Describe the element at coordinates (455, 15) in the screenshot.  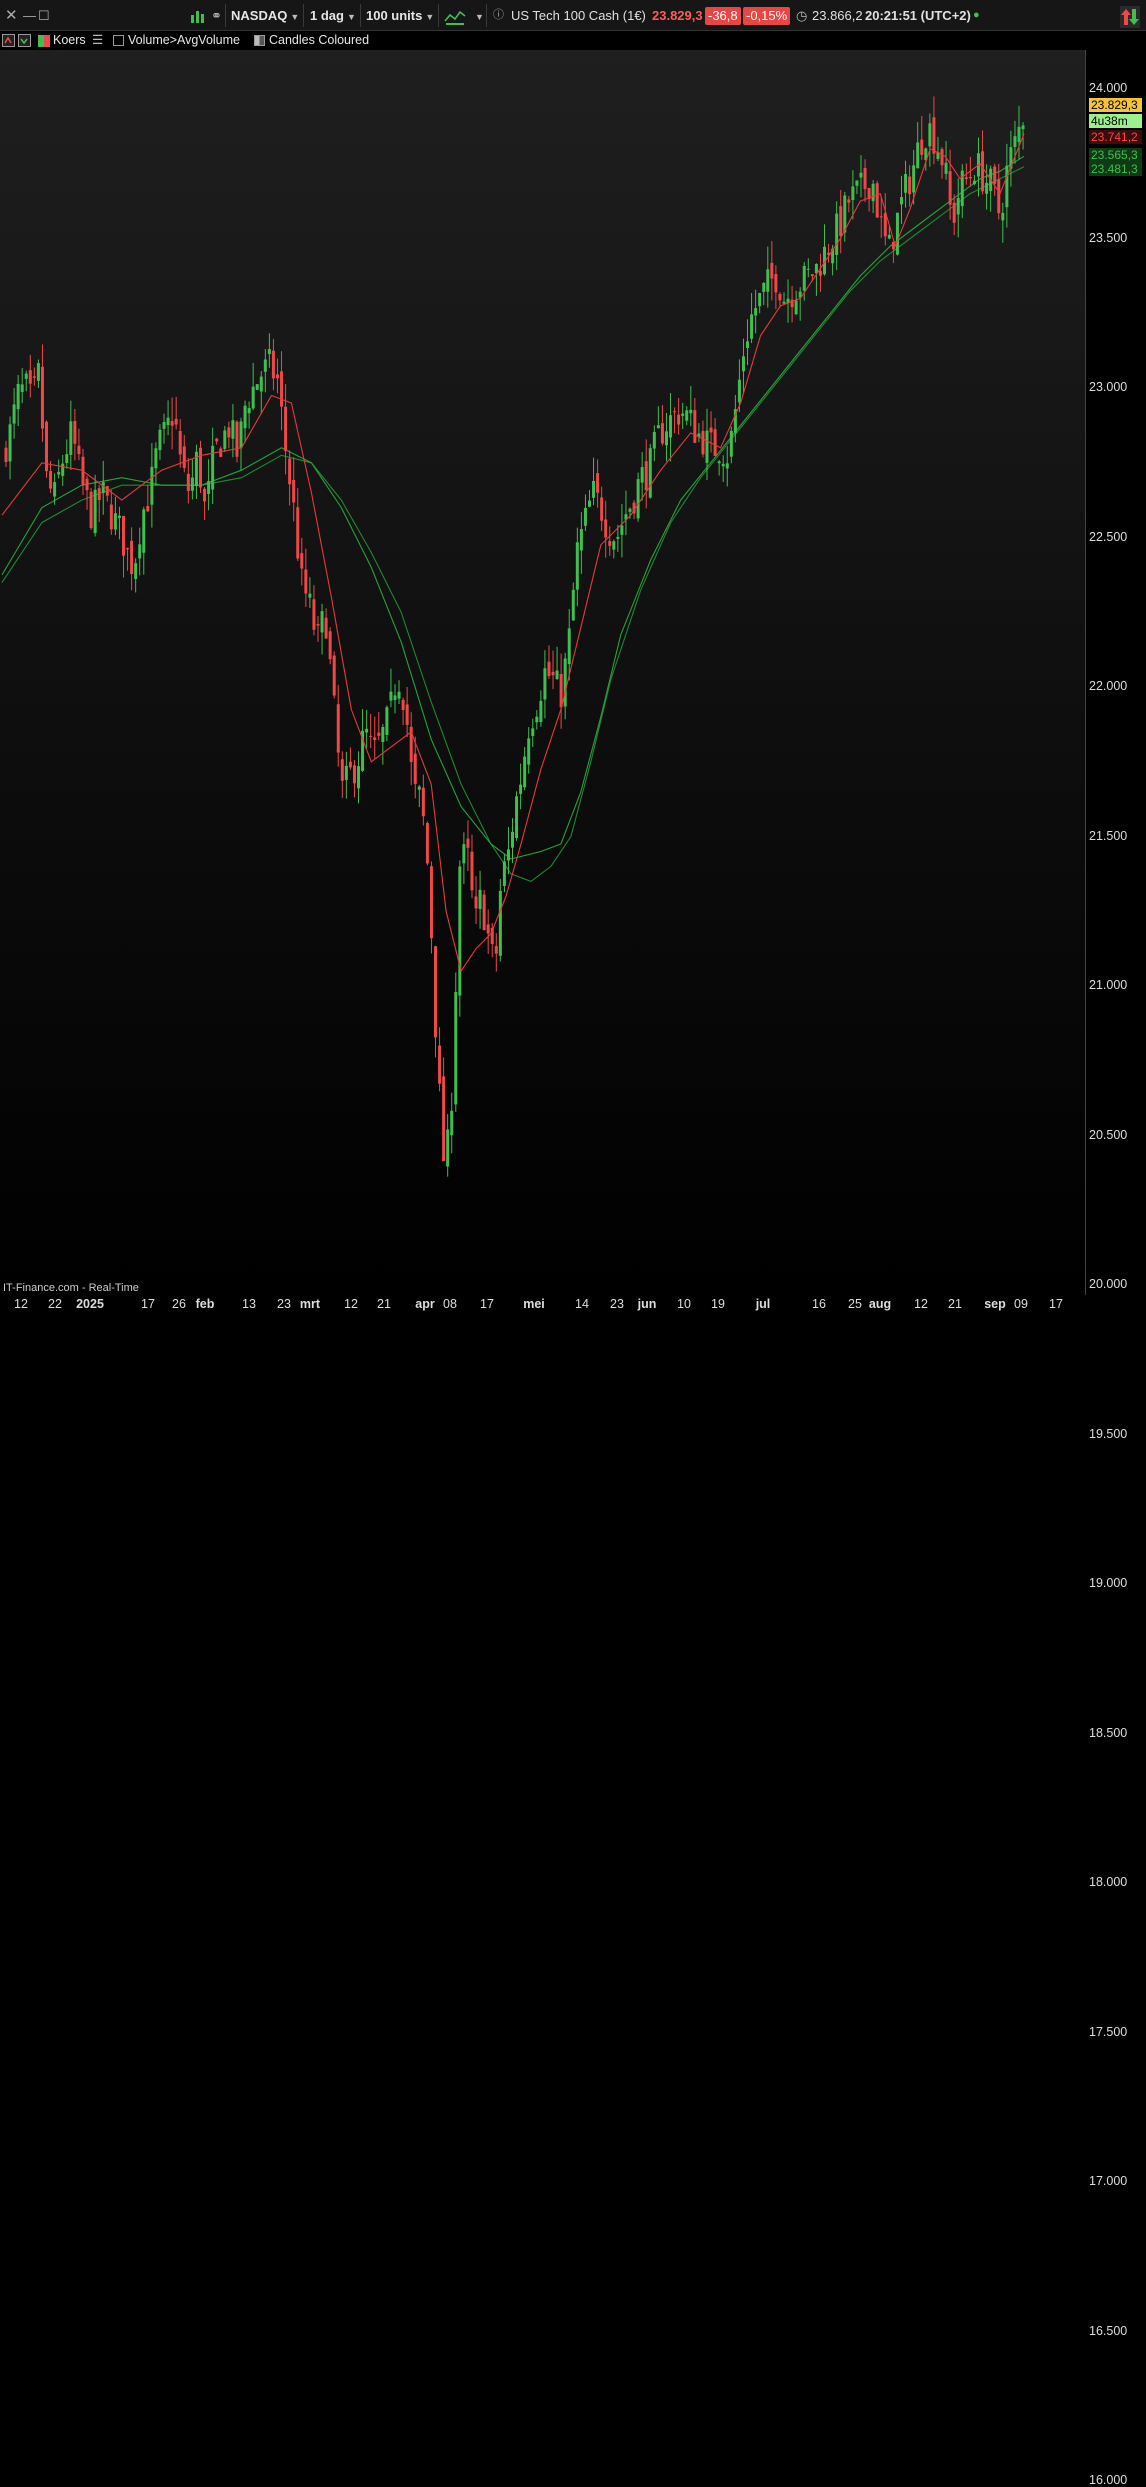
I see `chart-type-icon` at that location.